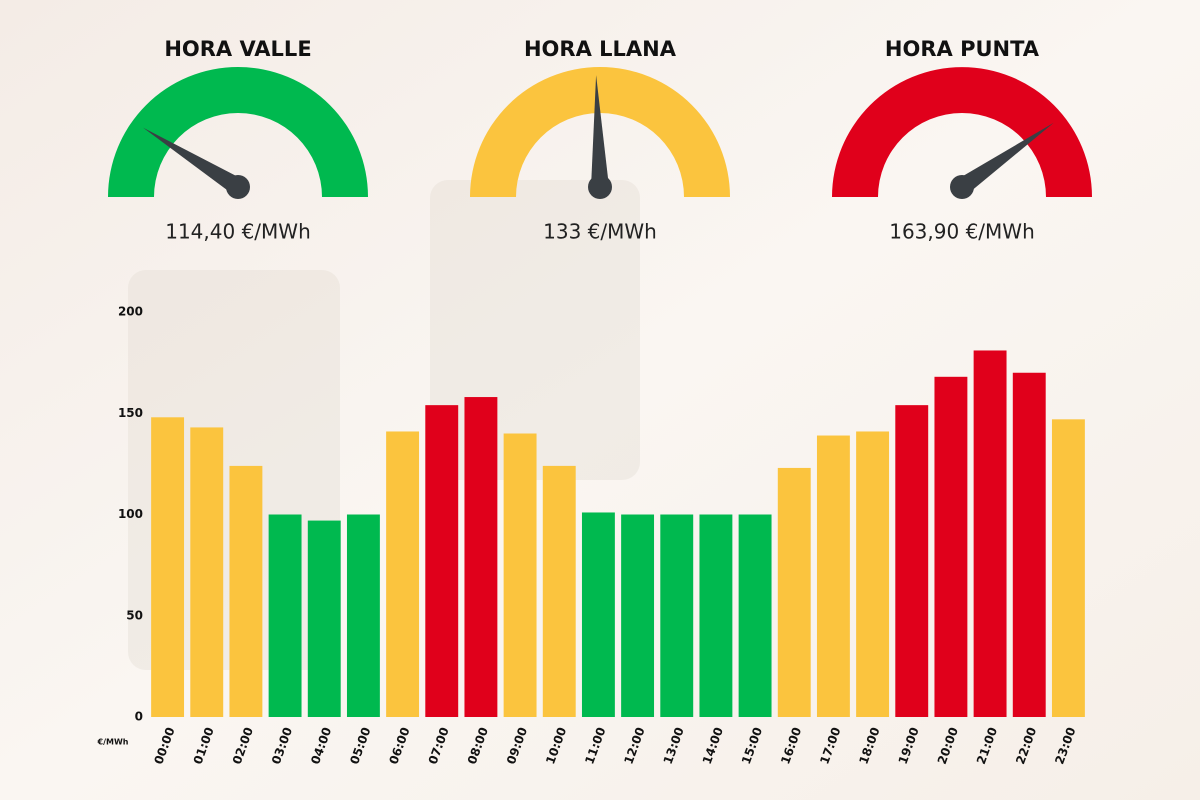 This screenshot has height=800, width=1200. I want to click on gauge-value: 163,90 €/MWh, so click(962, 232).